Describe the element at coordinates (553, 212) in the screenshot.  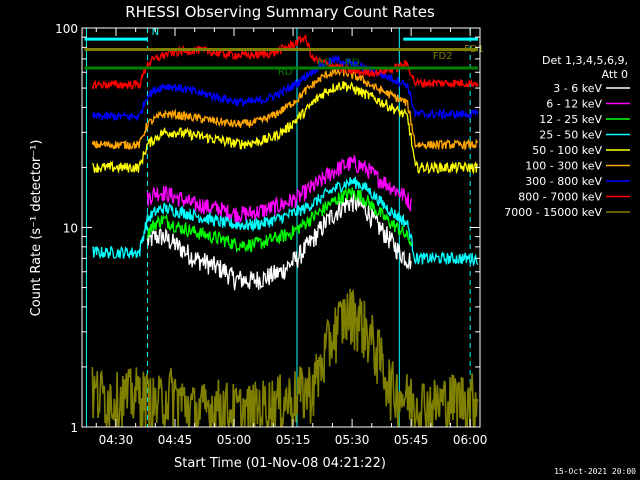
I see `legend-label-9: 7000 - 15000 keV` at that location.